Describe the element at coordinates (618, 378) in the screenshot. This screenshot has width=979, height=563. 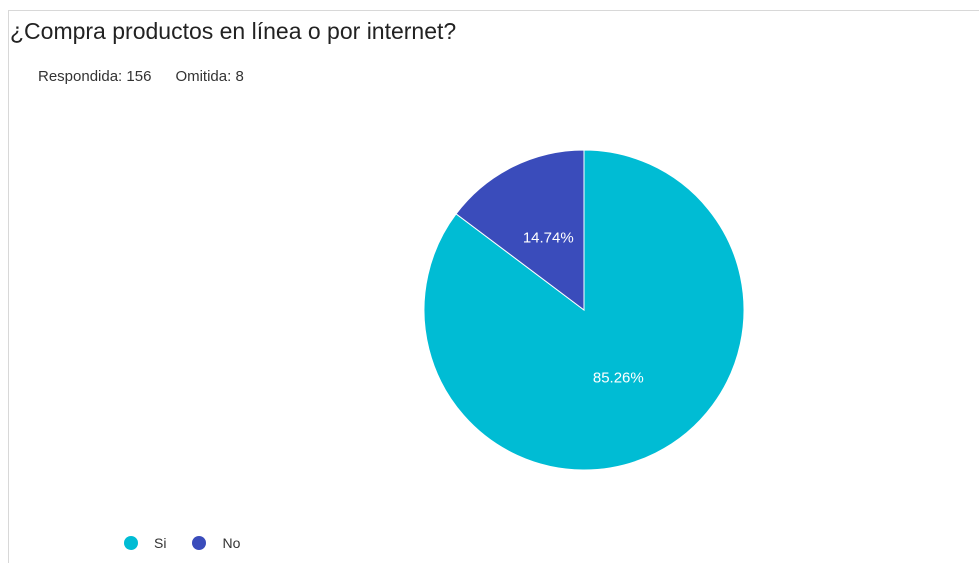
I see `slice-label-si: 85.26%` at that location.